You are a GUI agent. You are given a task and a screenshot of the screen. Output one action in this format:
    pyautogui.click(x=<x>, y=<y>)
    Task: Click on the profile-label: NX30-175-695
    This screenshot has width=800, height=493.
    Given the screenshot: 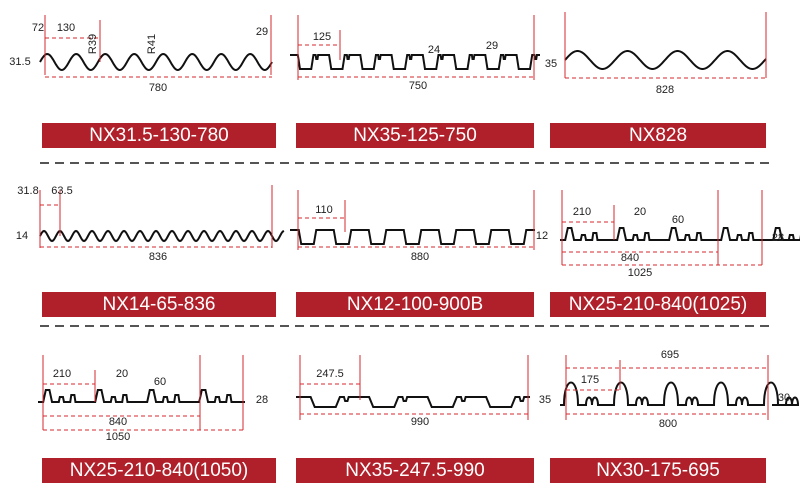 What is the action you would take?
    pyautogui.click(x=658, y=470)
    